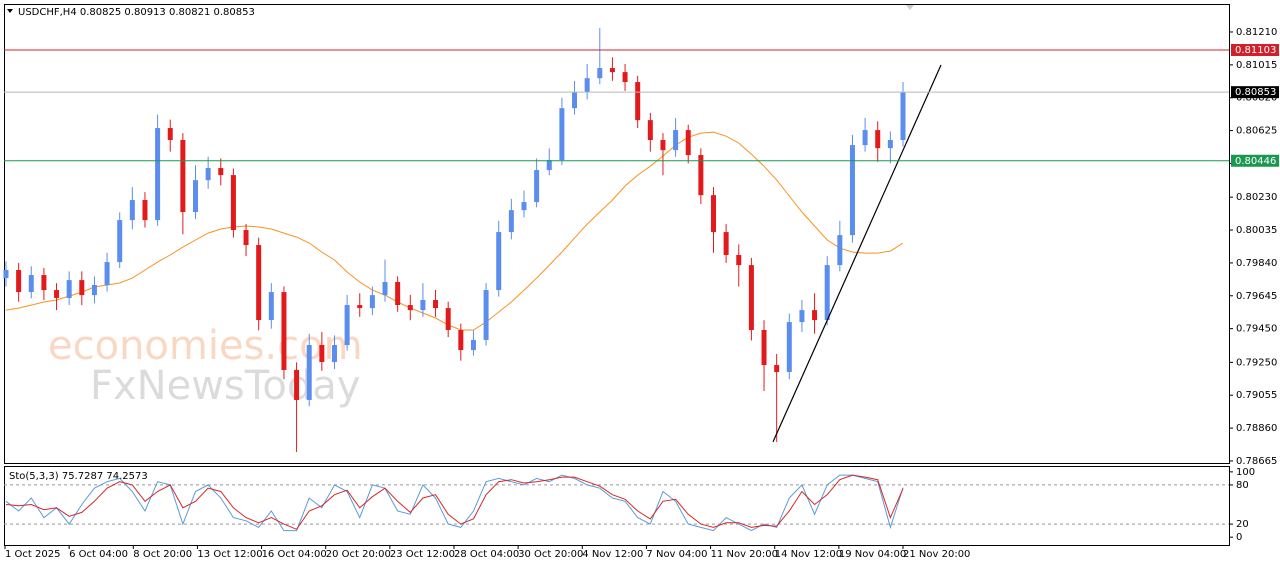  I want to click on watermark-text: FxNewsToday, so click(225, 386).